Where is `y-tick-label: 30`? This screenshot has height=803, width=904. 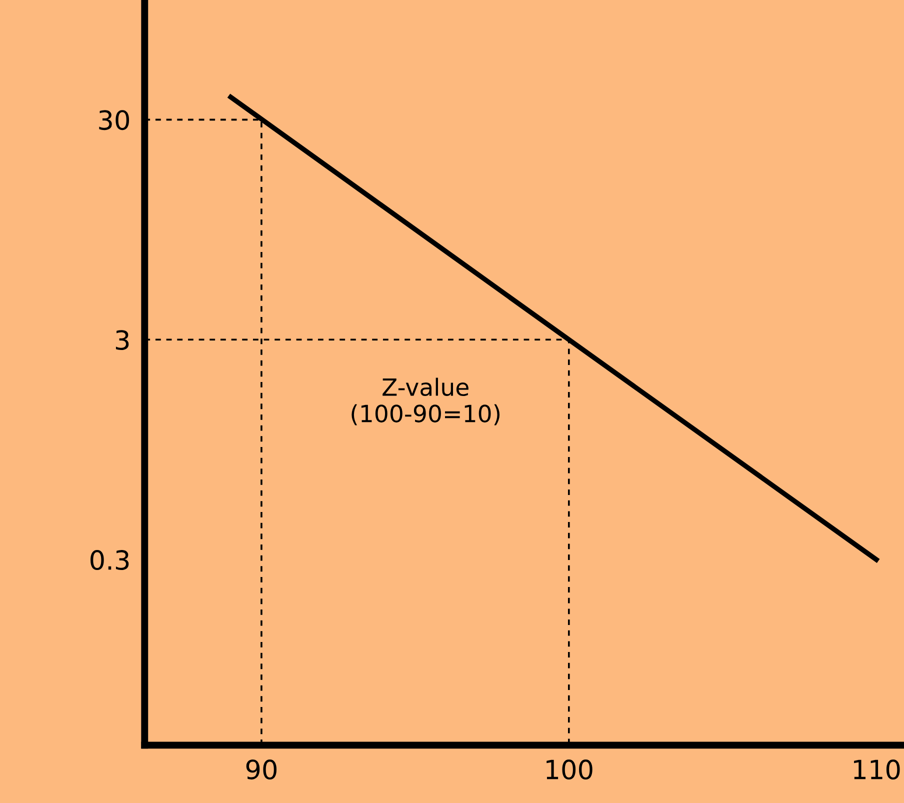 y-tick-label: 30 is located at coordinates (114, 120).